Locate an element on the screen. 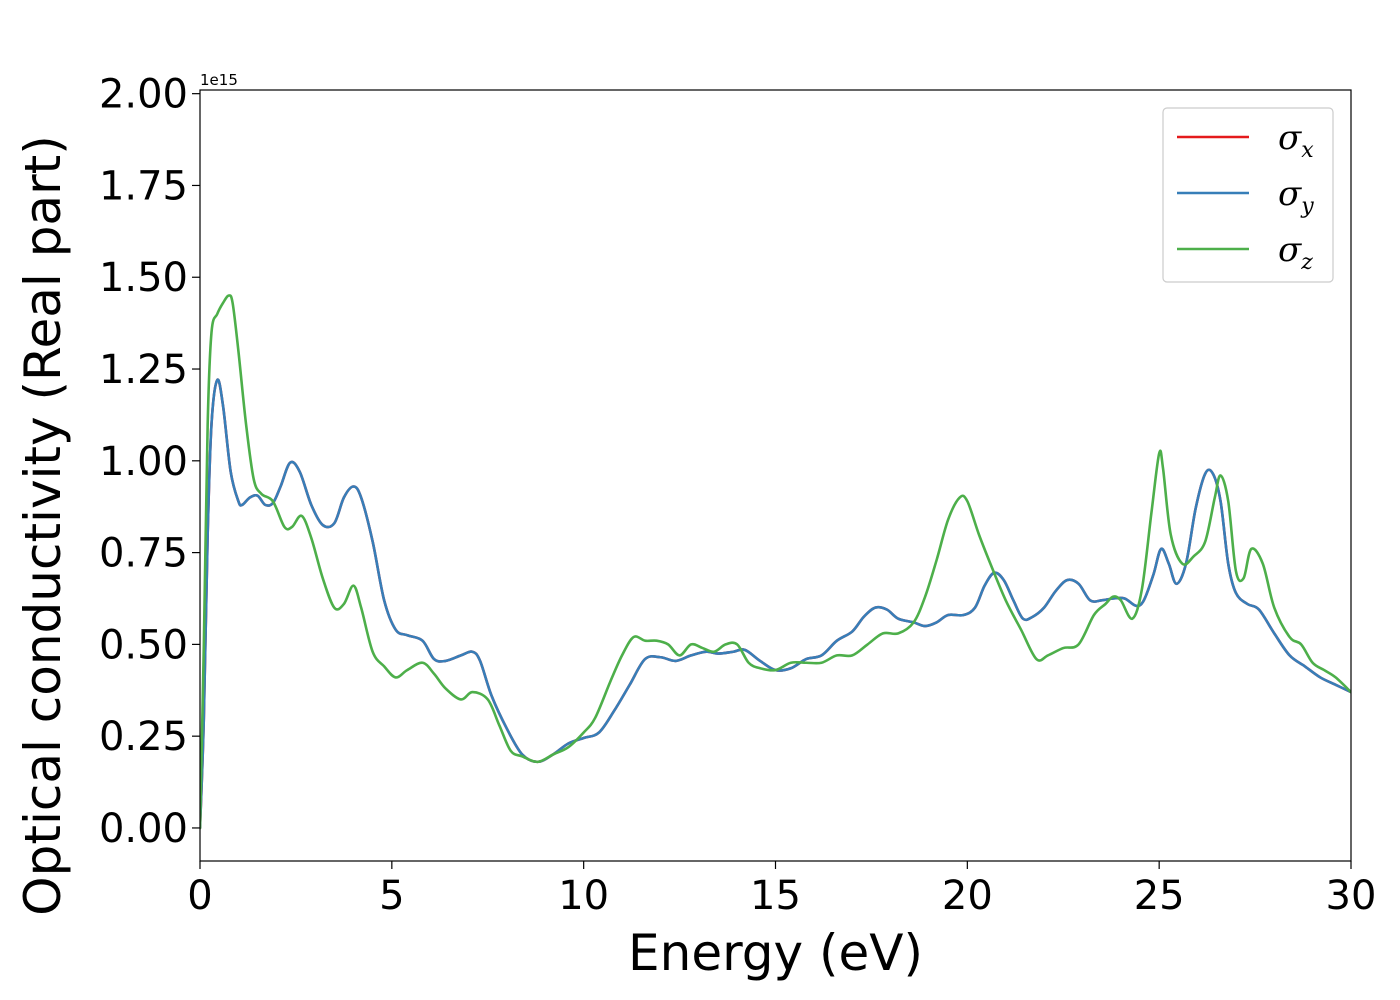 The image size is (1400, 1000). x-tick-label: 15 is located at coordinates (775, 896).